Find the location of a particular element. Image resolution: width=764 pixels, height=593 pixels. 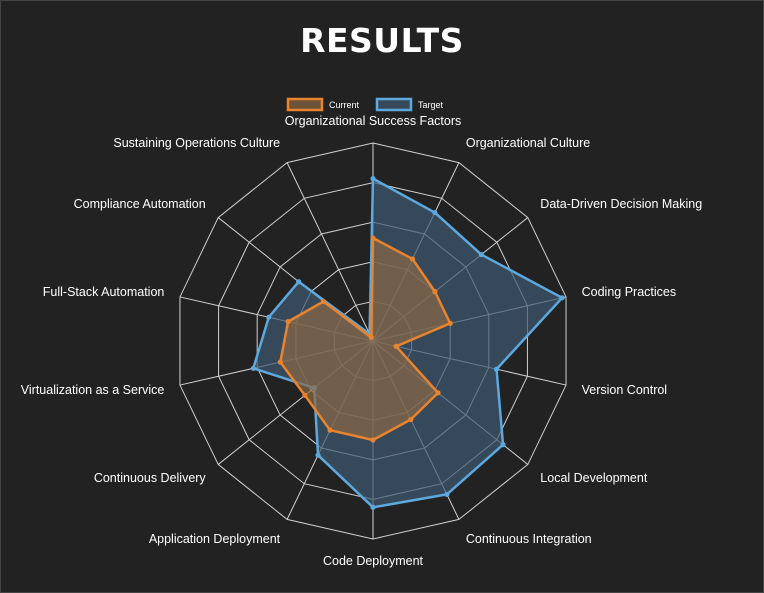

axis-label-virtualization-as-a-service: Virtualization as a Service is located at coordinates (93, 390).